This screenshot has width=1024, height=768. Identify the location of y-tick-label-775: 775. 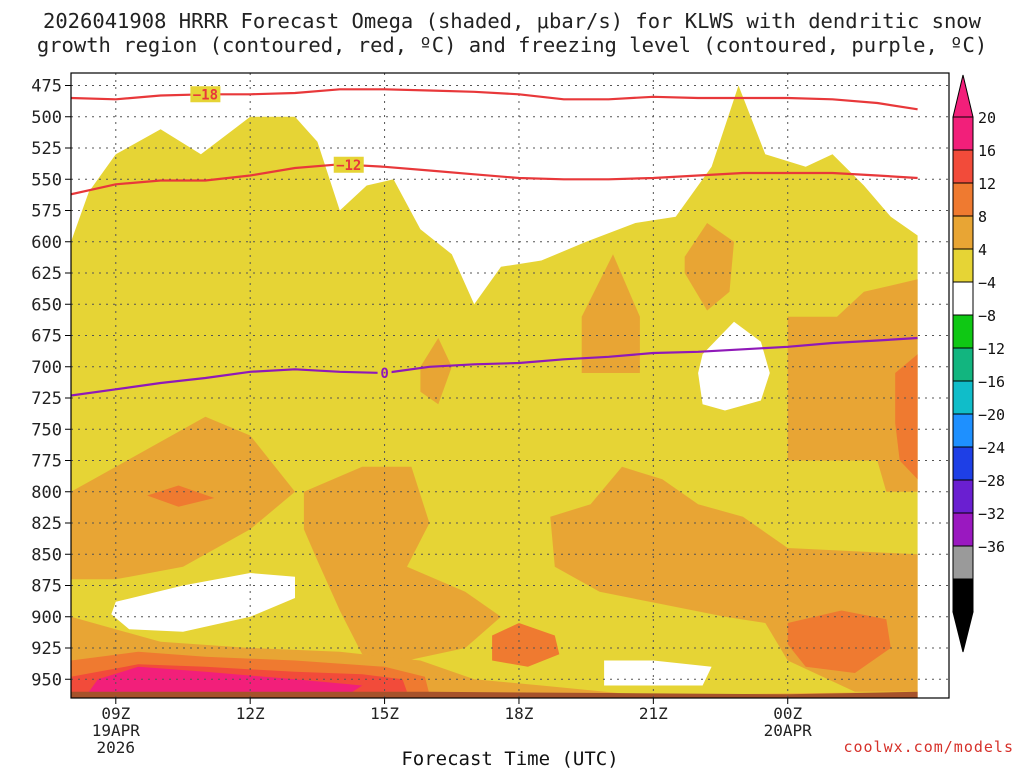
(46, 462).